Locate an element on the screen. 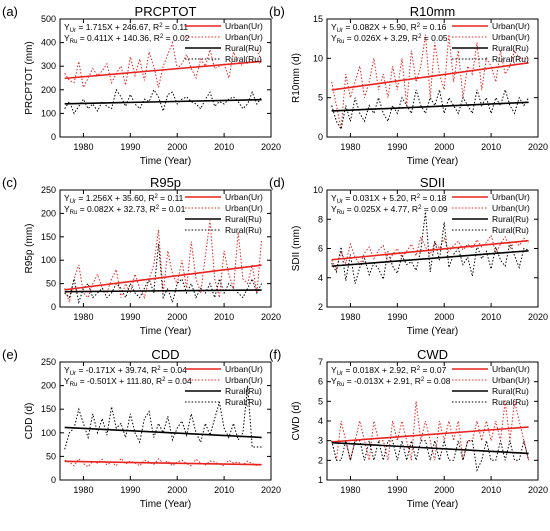 Image resolution: width=550 pixels, height=531 pixels. y-tick-label: 250 is located at coordinates (48, 362).